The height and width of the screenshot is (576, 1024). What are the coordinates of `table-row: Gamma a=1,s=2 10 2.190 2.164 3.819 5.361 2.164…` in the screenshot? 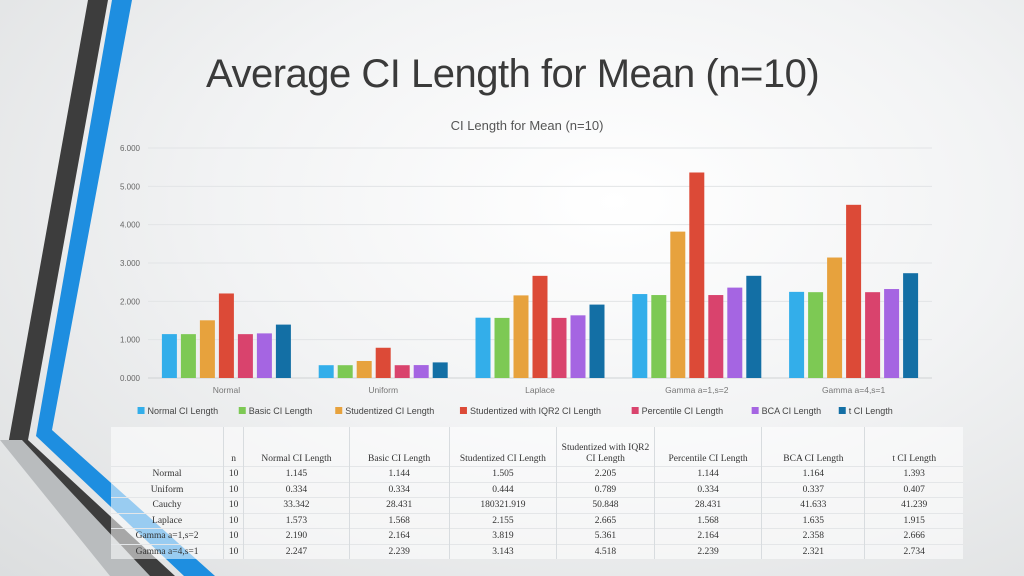 It's located at (537, 536).